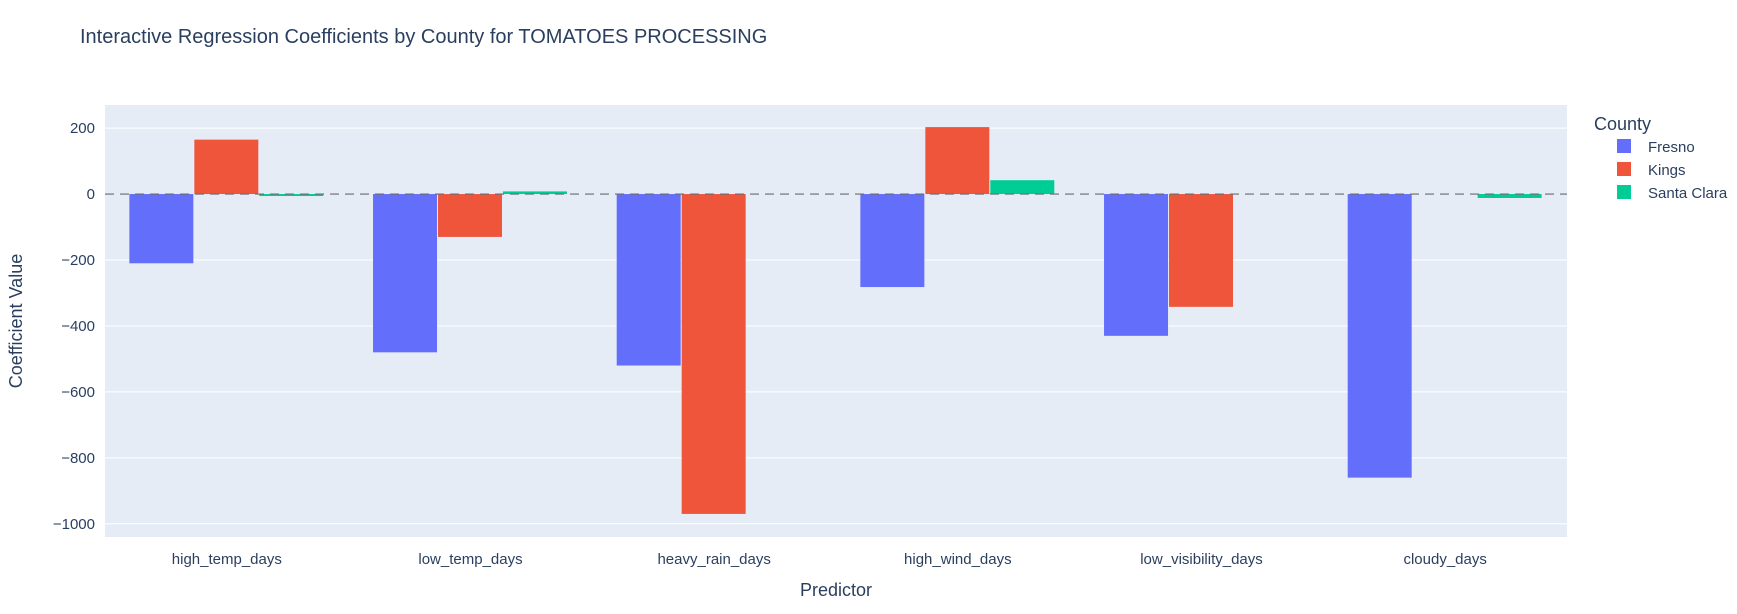 The width and height of the screenshot is (1737, 614). I want to click on legend-swatch-kings, so click(1624, 169).